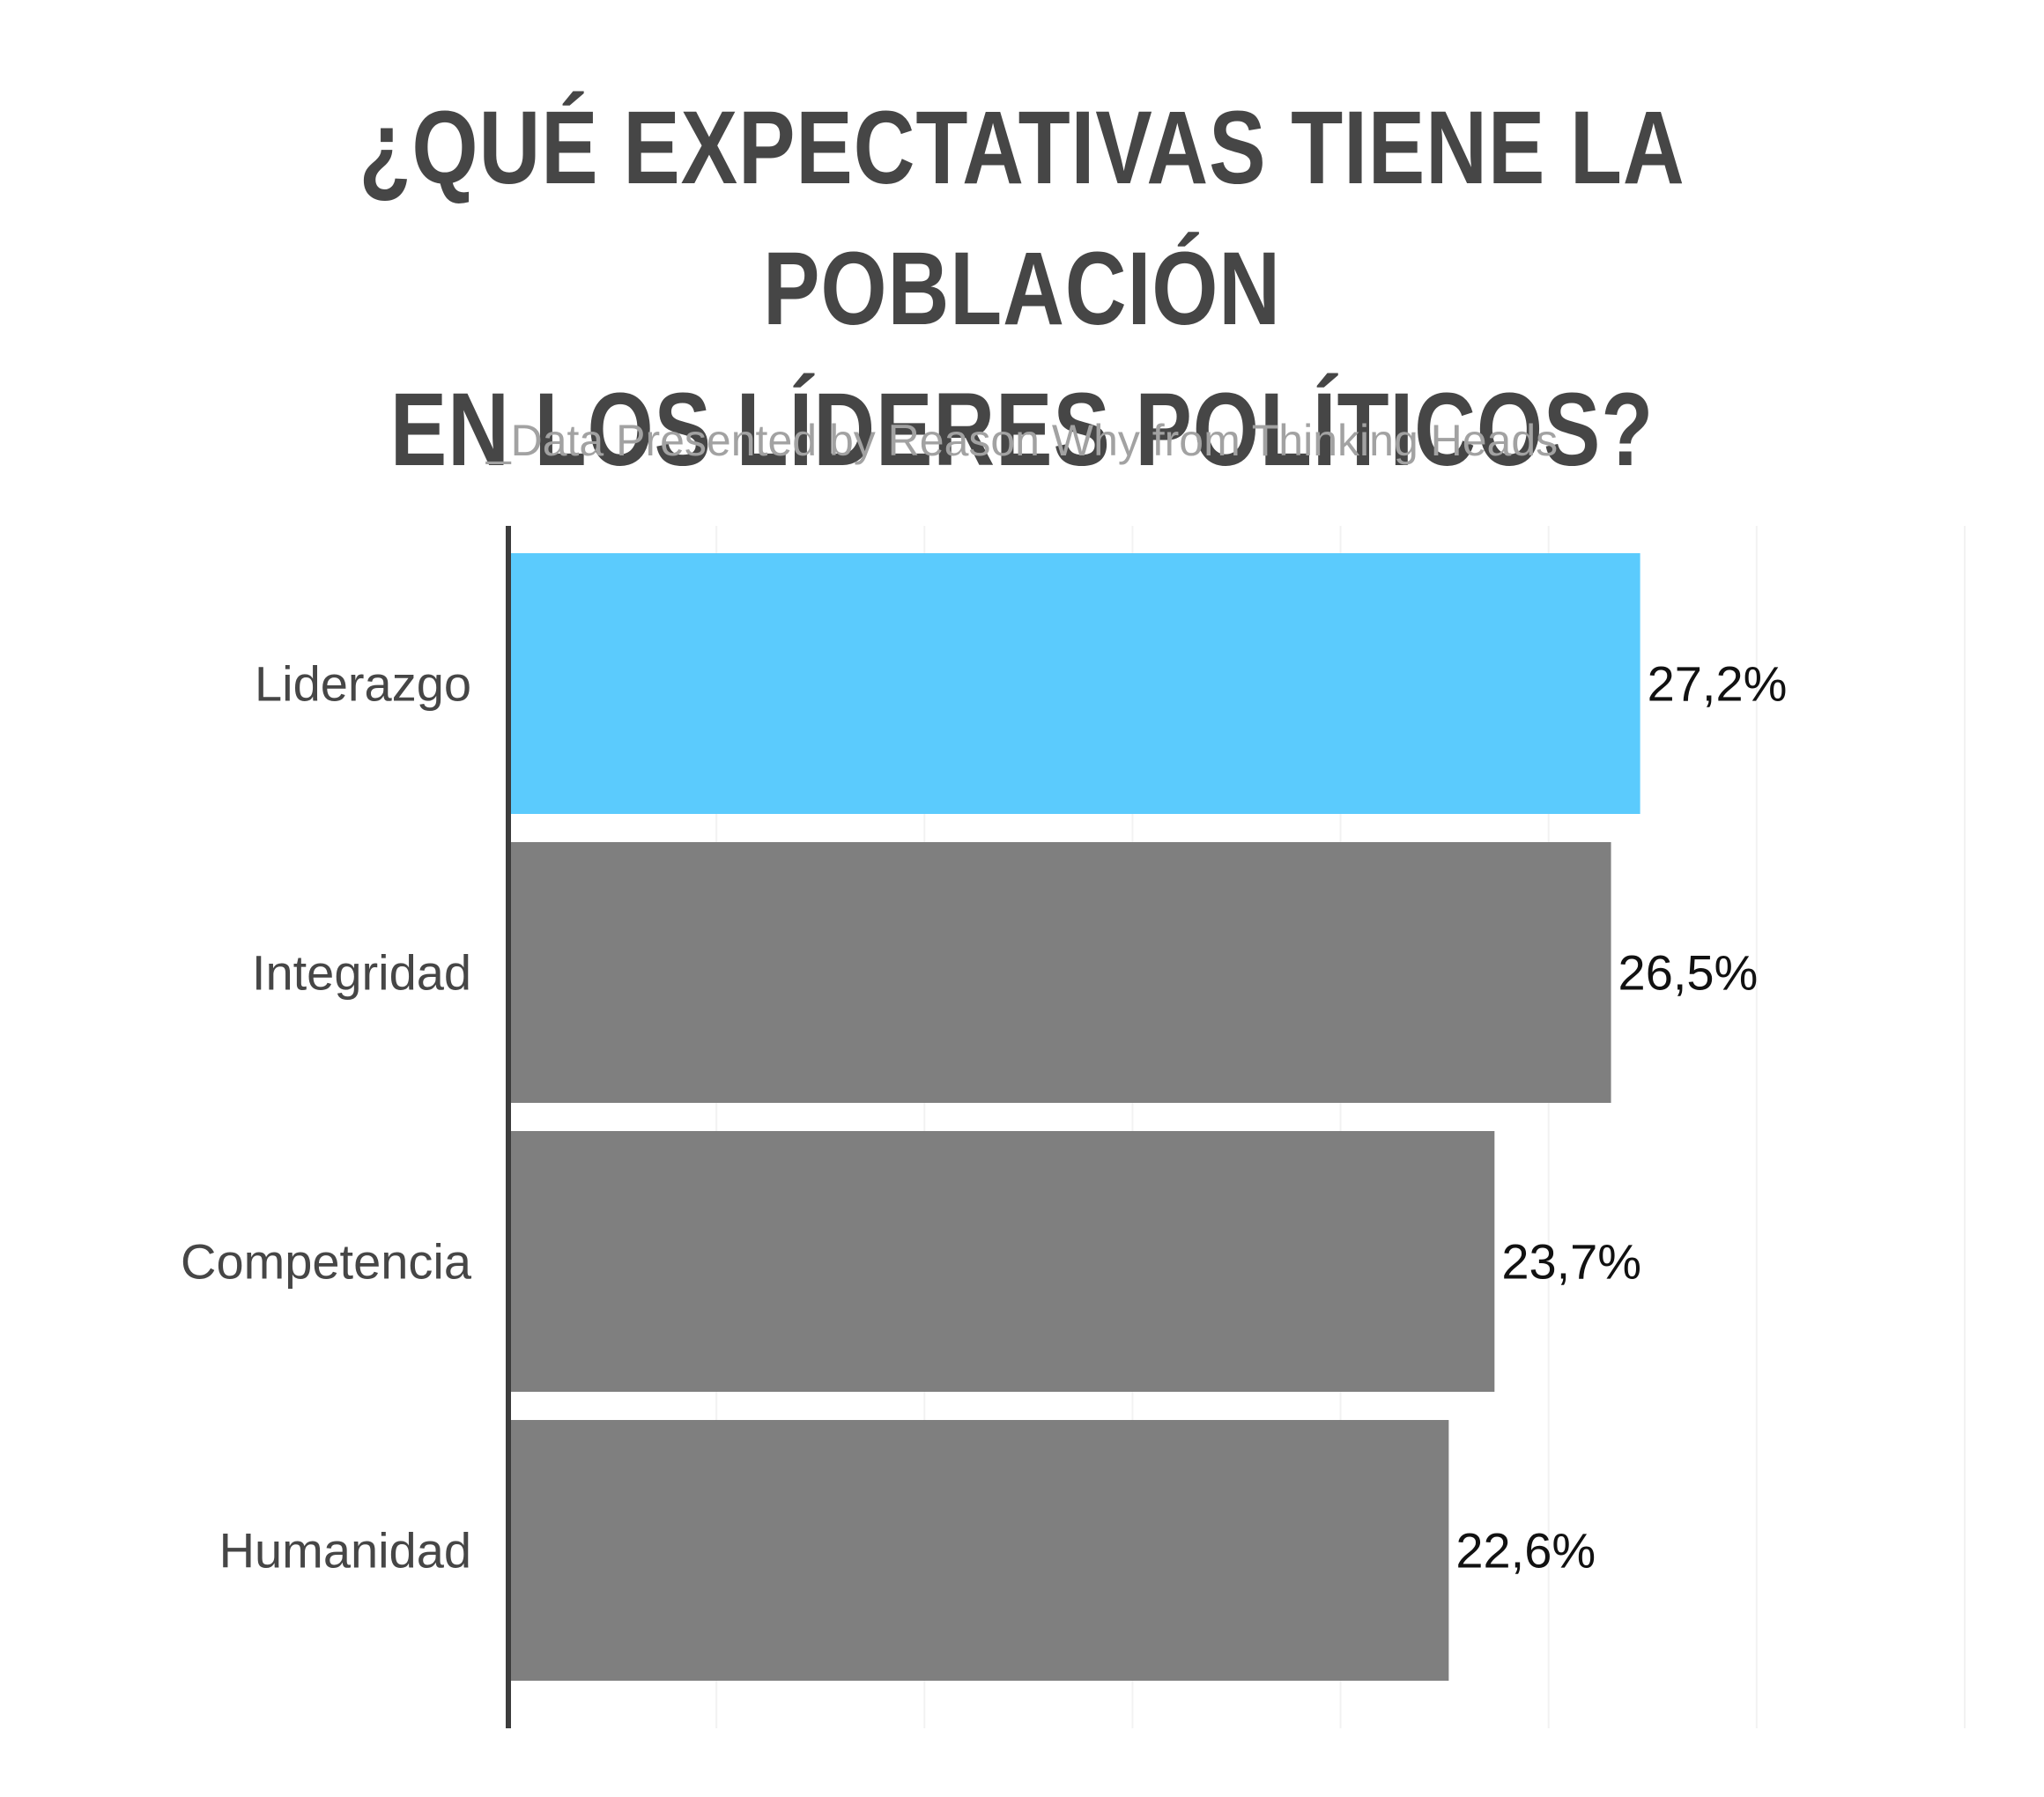 Image resolution: width=2044 pixels, height=1797 pixels. I want to click on category-label: Liderazgo, so click(363, 684).